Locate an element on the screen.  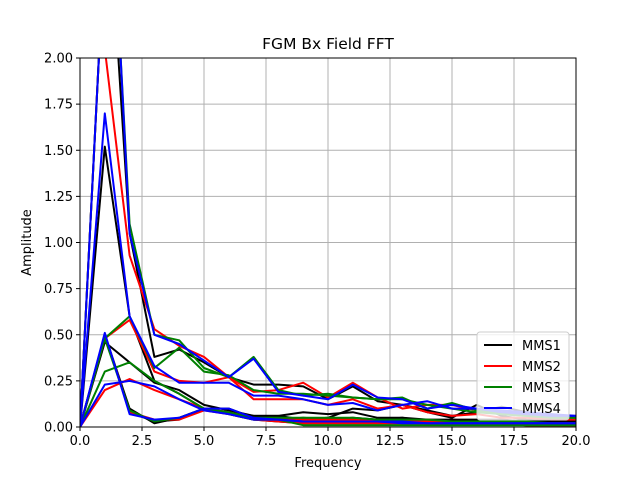
y-tick-label: 1.00 is located at coordinates (58, 243).